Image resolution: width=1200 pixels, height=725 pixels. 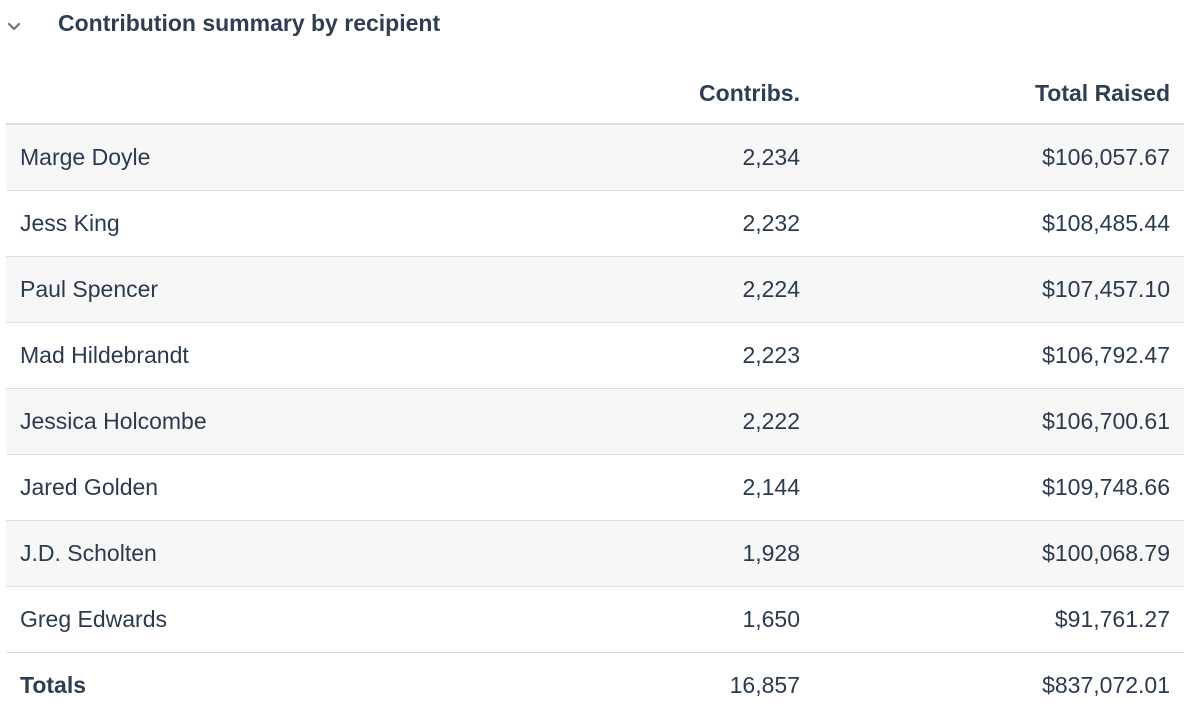 What do you see at coordinates (94, 619) in the screenshot?
I see `recipient-name: Greg Edwards` at bounding box center [94, 619].